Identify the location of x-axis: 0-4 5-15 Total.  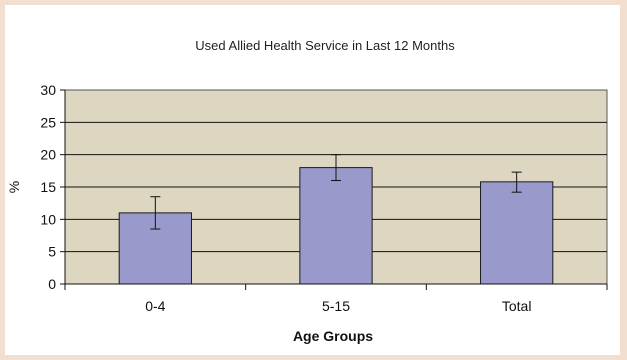
(336, 298).